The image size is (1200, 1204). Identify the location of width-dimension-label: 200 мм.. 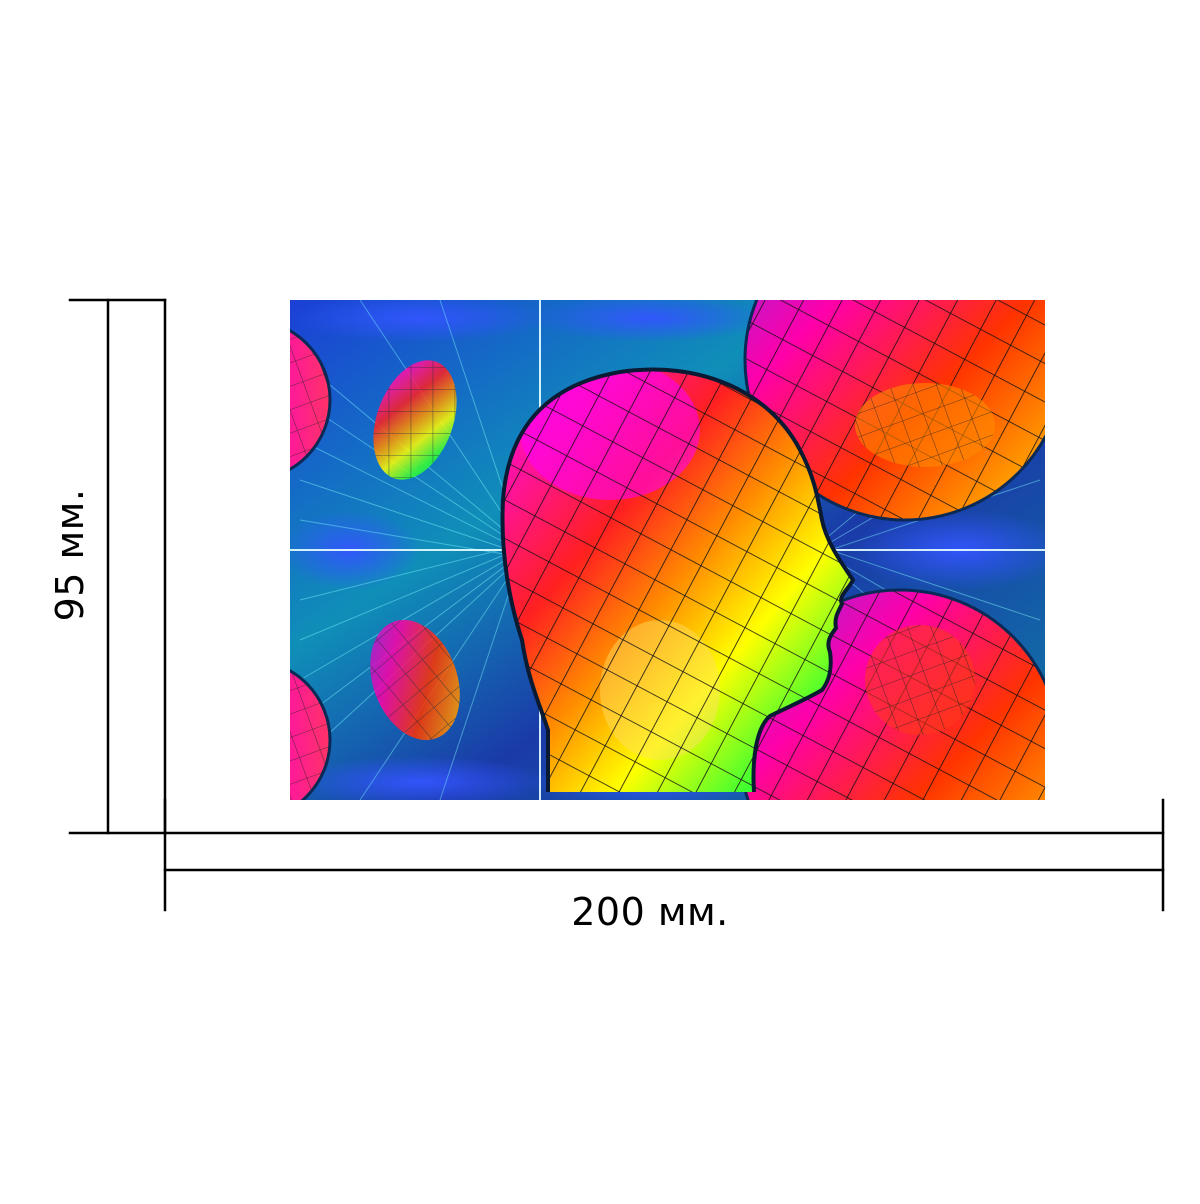
(650, 912).